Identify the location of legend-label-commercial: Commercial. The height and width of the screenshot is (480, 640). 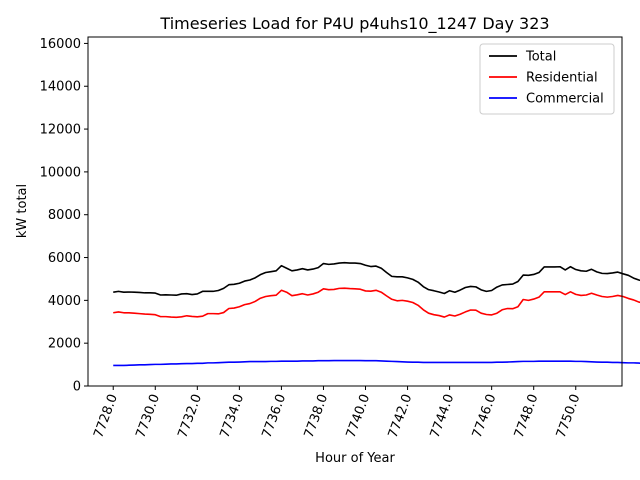
(565, 99).